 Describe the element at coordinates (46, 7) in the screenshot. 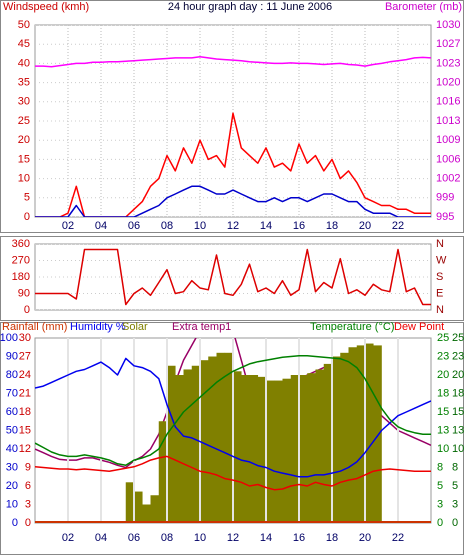

I see `y-axis-title: Windspeed (kmh)` at that location.